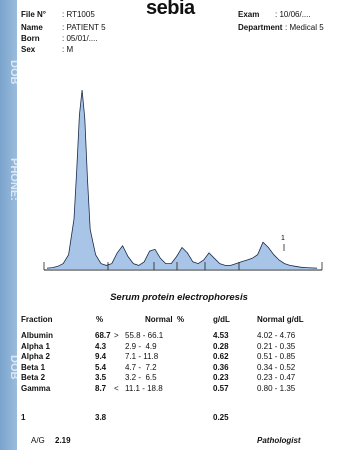 This screenshot has height=450, width=341. Describe the element at coordinates (221, 377) in the screenshot. I see `row-gdl: 0.23` at that location.